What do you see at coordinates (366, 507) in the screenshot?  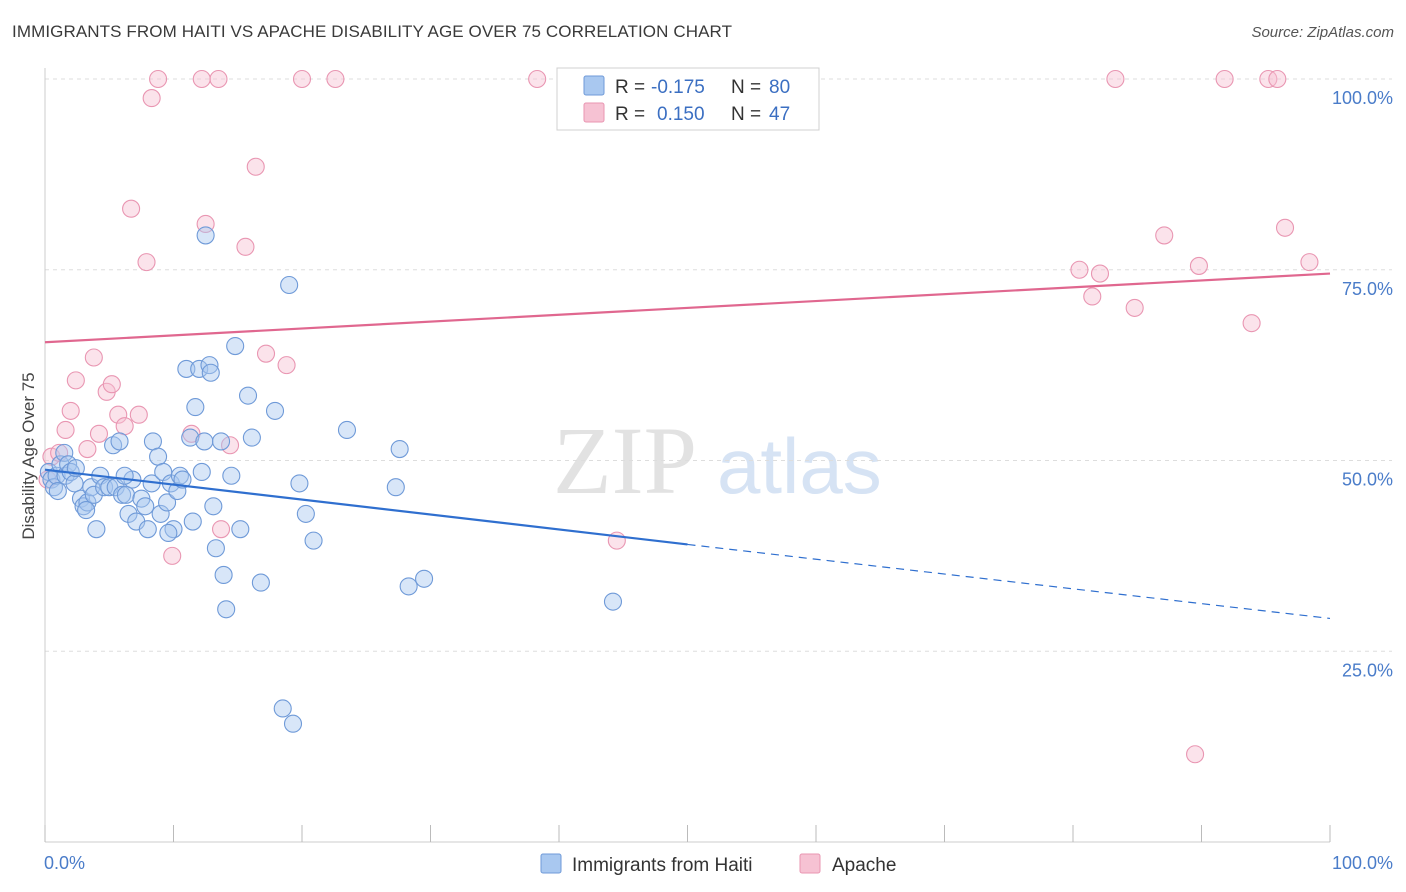 I see `haiti-trend-line` at bounding box center [366, 507].